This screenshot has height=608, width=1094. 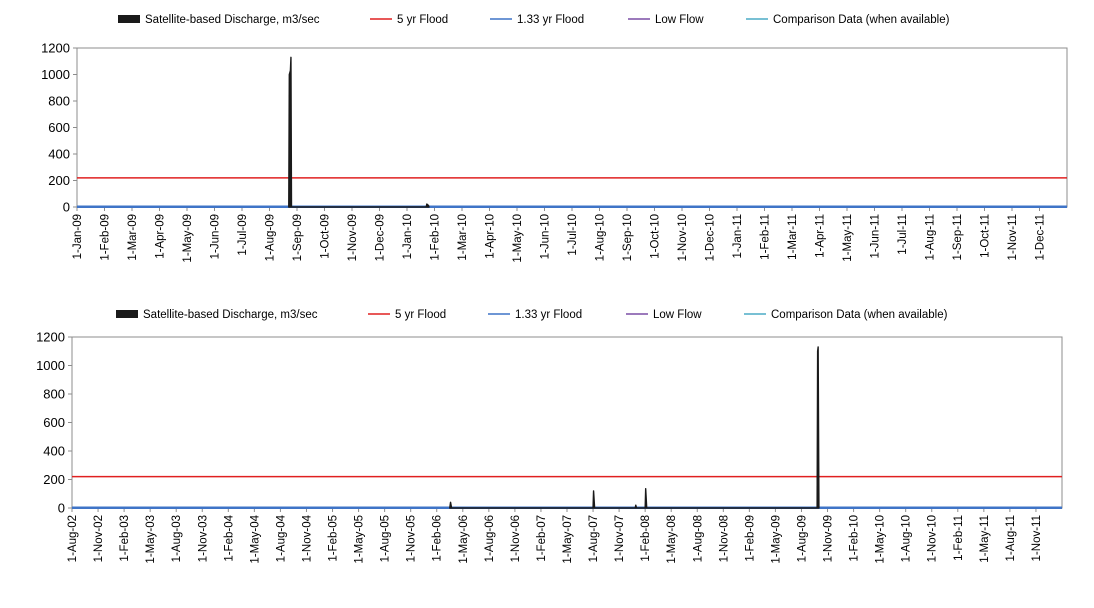 I want to click on x-tick-label: 1-Feb-06, so click(x=438, y=538).